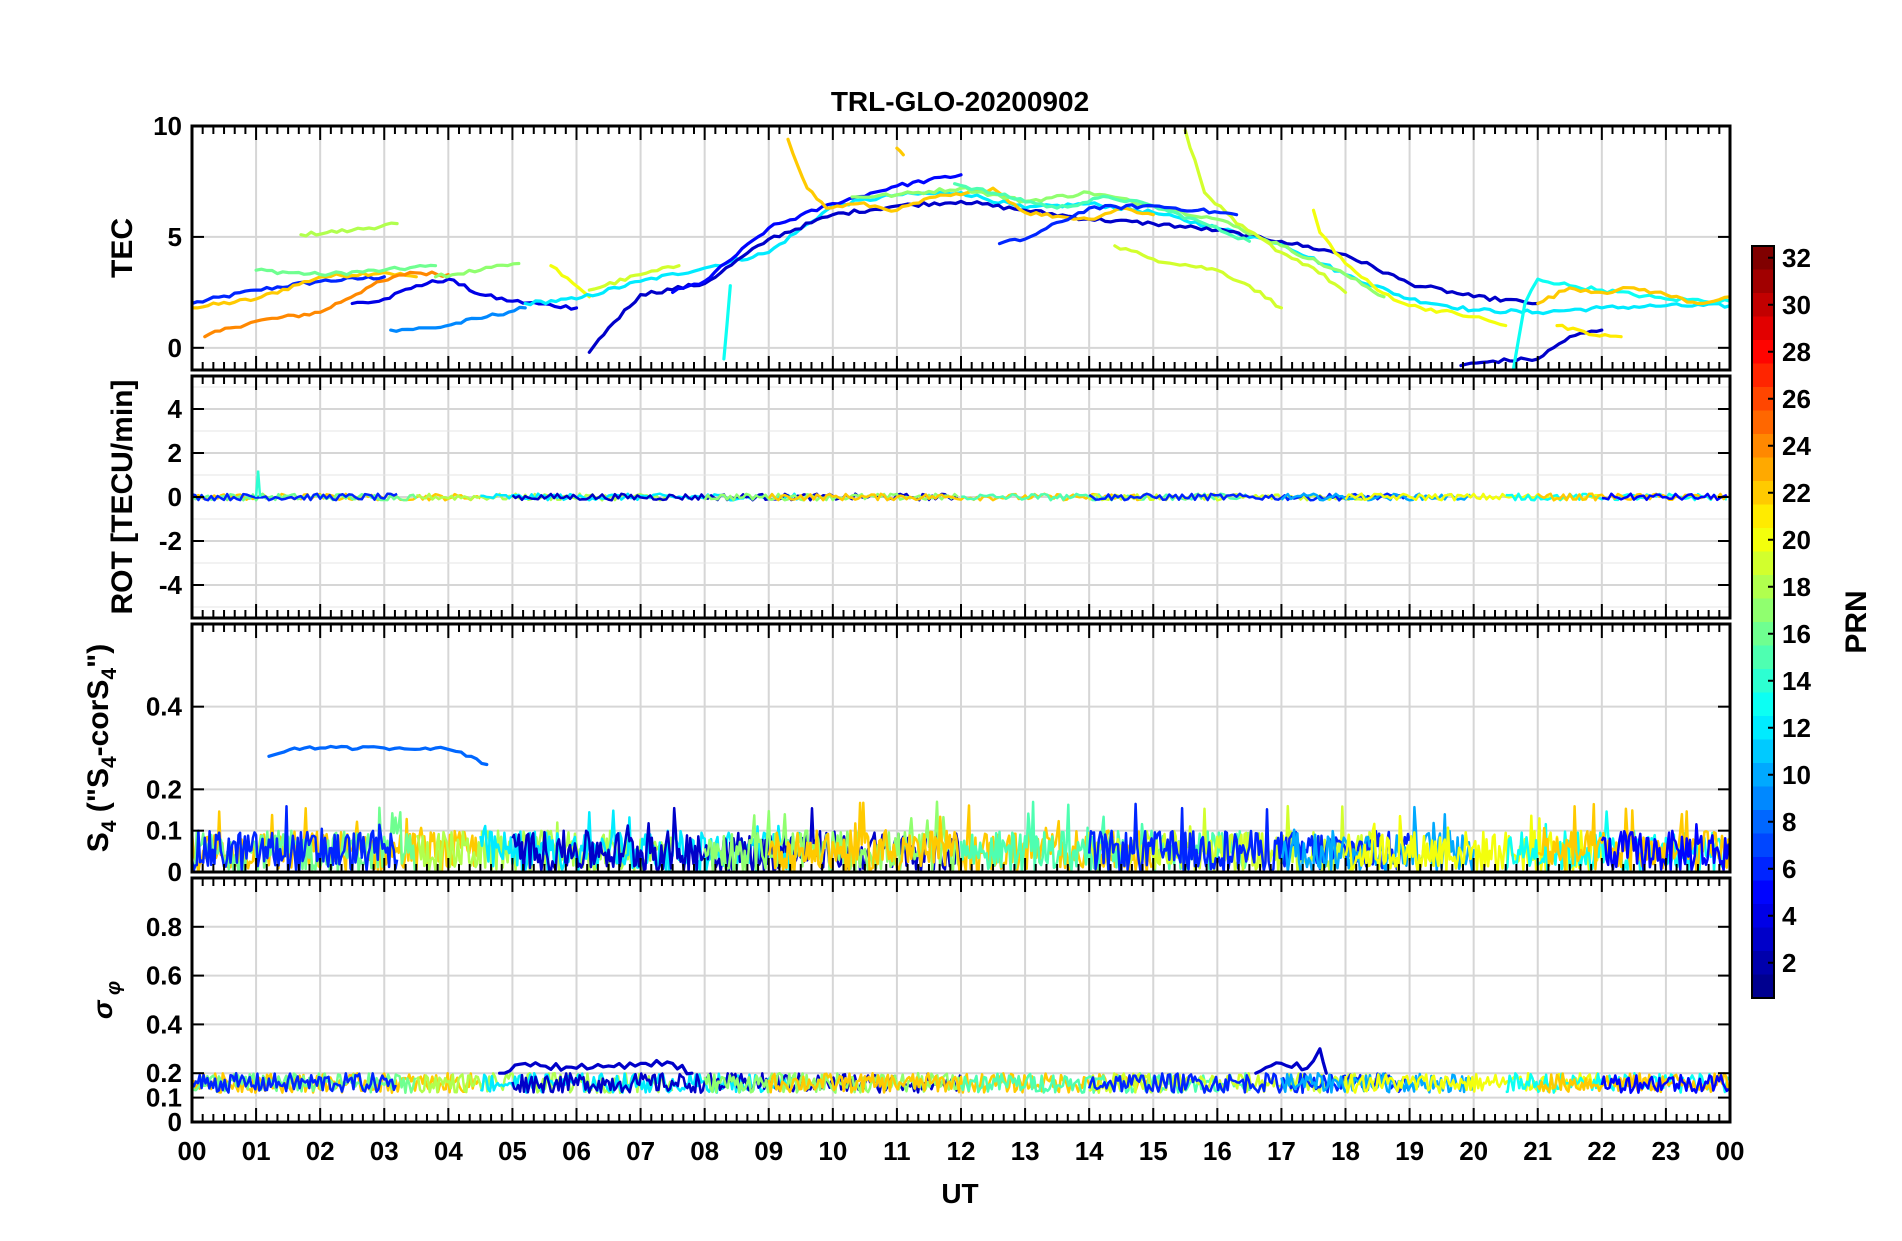  What do you see at coordinates (164, 976) in the screenshot?
I see `y-tick-label: 0.6` at bounding box center [164, 976].